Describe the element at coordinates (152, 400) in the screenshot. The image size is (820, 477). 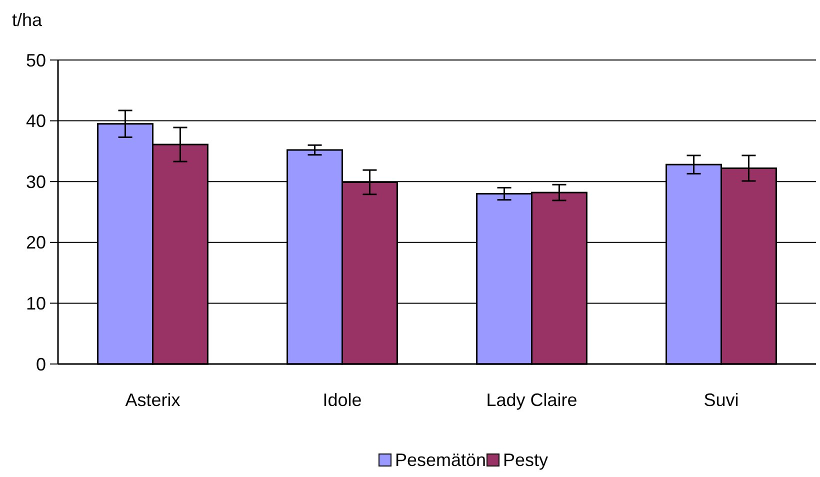
I see `x-tick-label: Asterix` at that location.